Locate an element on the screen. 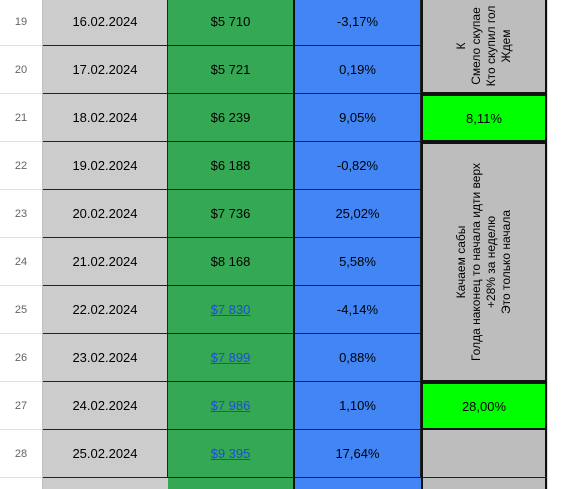 The width and height of the screenshot is (582, 489). date-cell: 20.02.2024 is located at coordinates (105, 214).